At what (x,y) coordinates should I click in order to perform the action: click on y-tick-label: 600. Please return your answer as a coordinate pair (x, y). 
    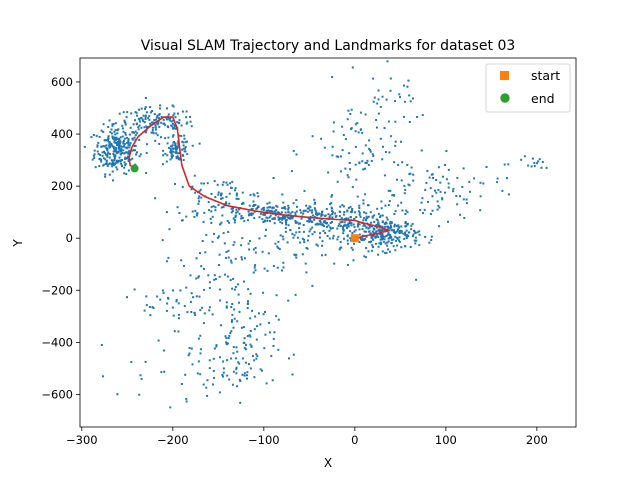
    Looking at the image, I should click on (62, 82).